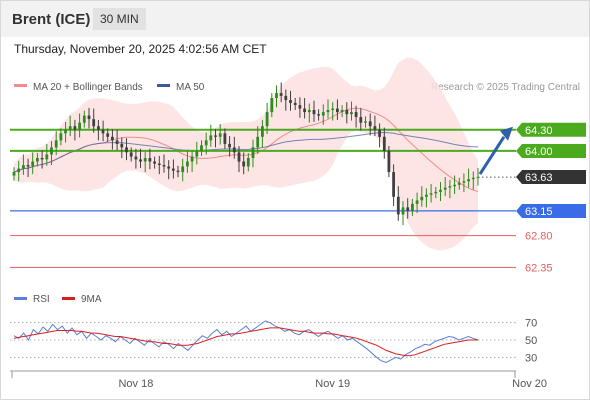 This screenshot has width=590, height=400. Describe the element at coordinates (68, 298) in the screenshot. I see `rsi-ma-legend-swatch` at that location.